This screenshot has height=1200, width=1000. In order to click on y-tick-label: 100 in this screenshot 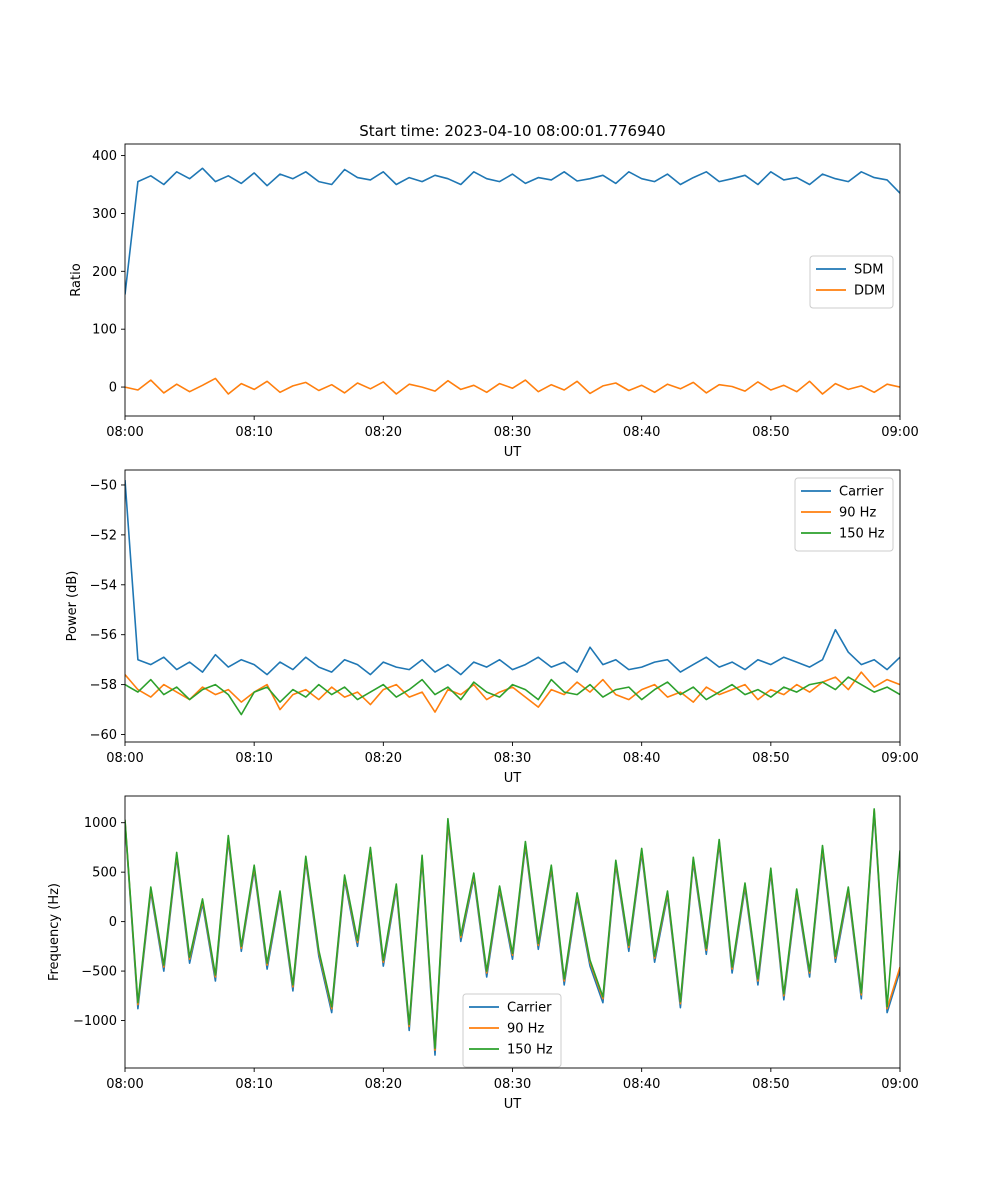, I will do `click(104, 330)`.